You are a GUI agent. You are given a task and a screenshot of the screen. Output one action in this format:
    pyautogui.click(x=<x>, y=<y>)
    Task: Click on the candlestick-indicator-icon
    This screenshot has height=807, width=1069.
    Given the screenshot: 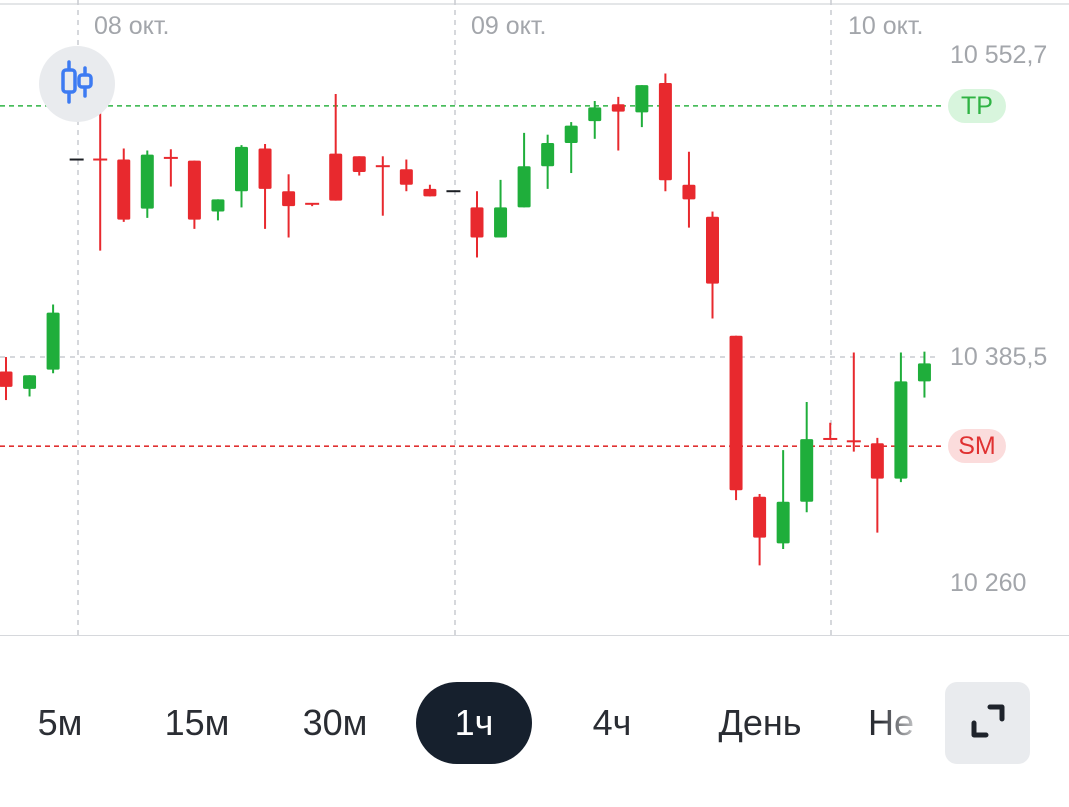 What is the action you would take?
    pyautogui.click(x=77, y=84)
    